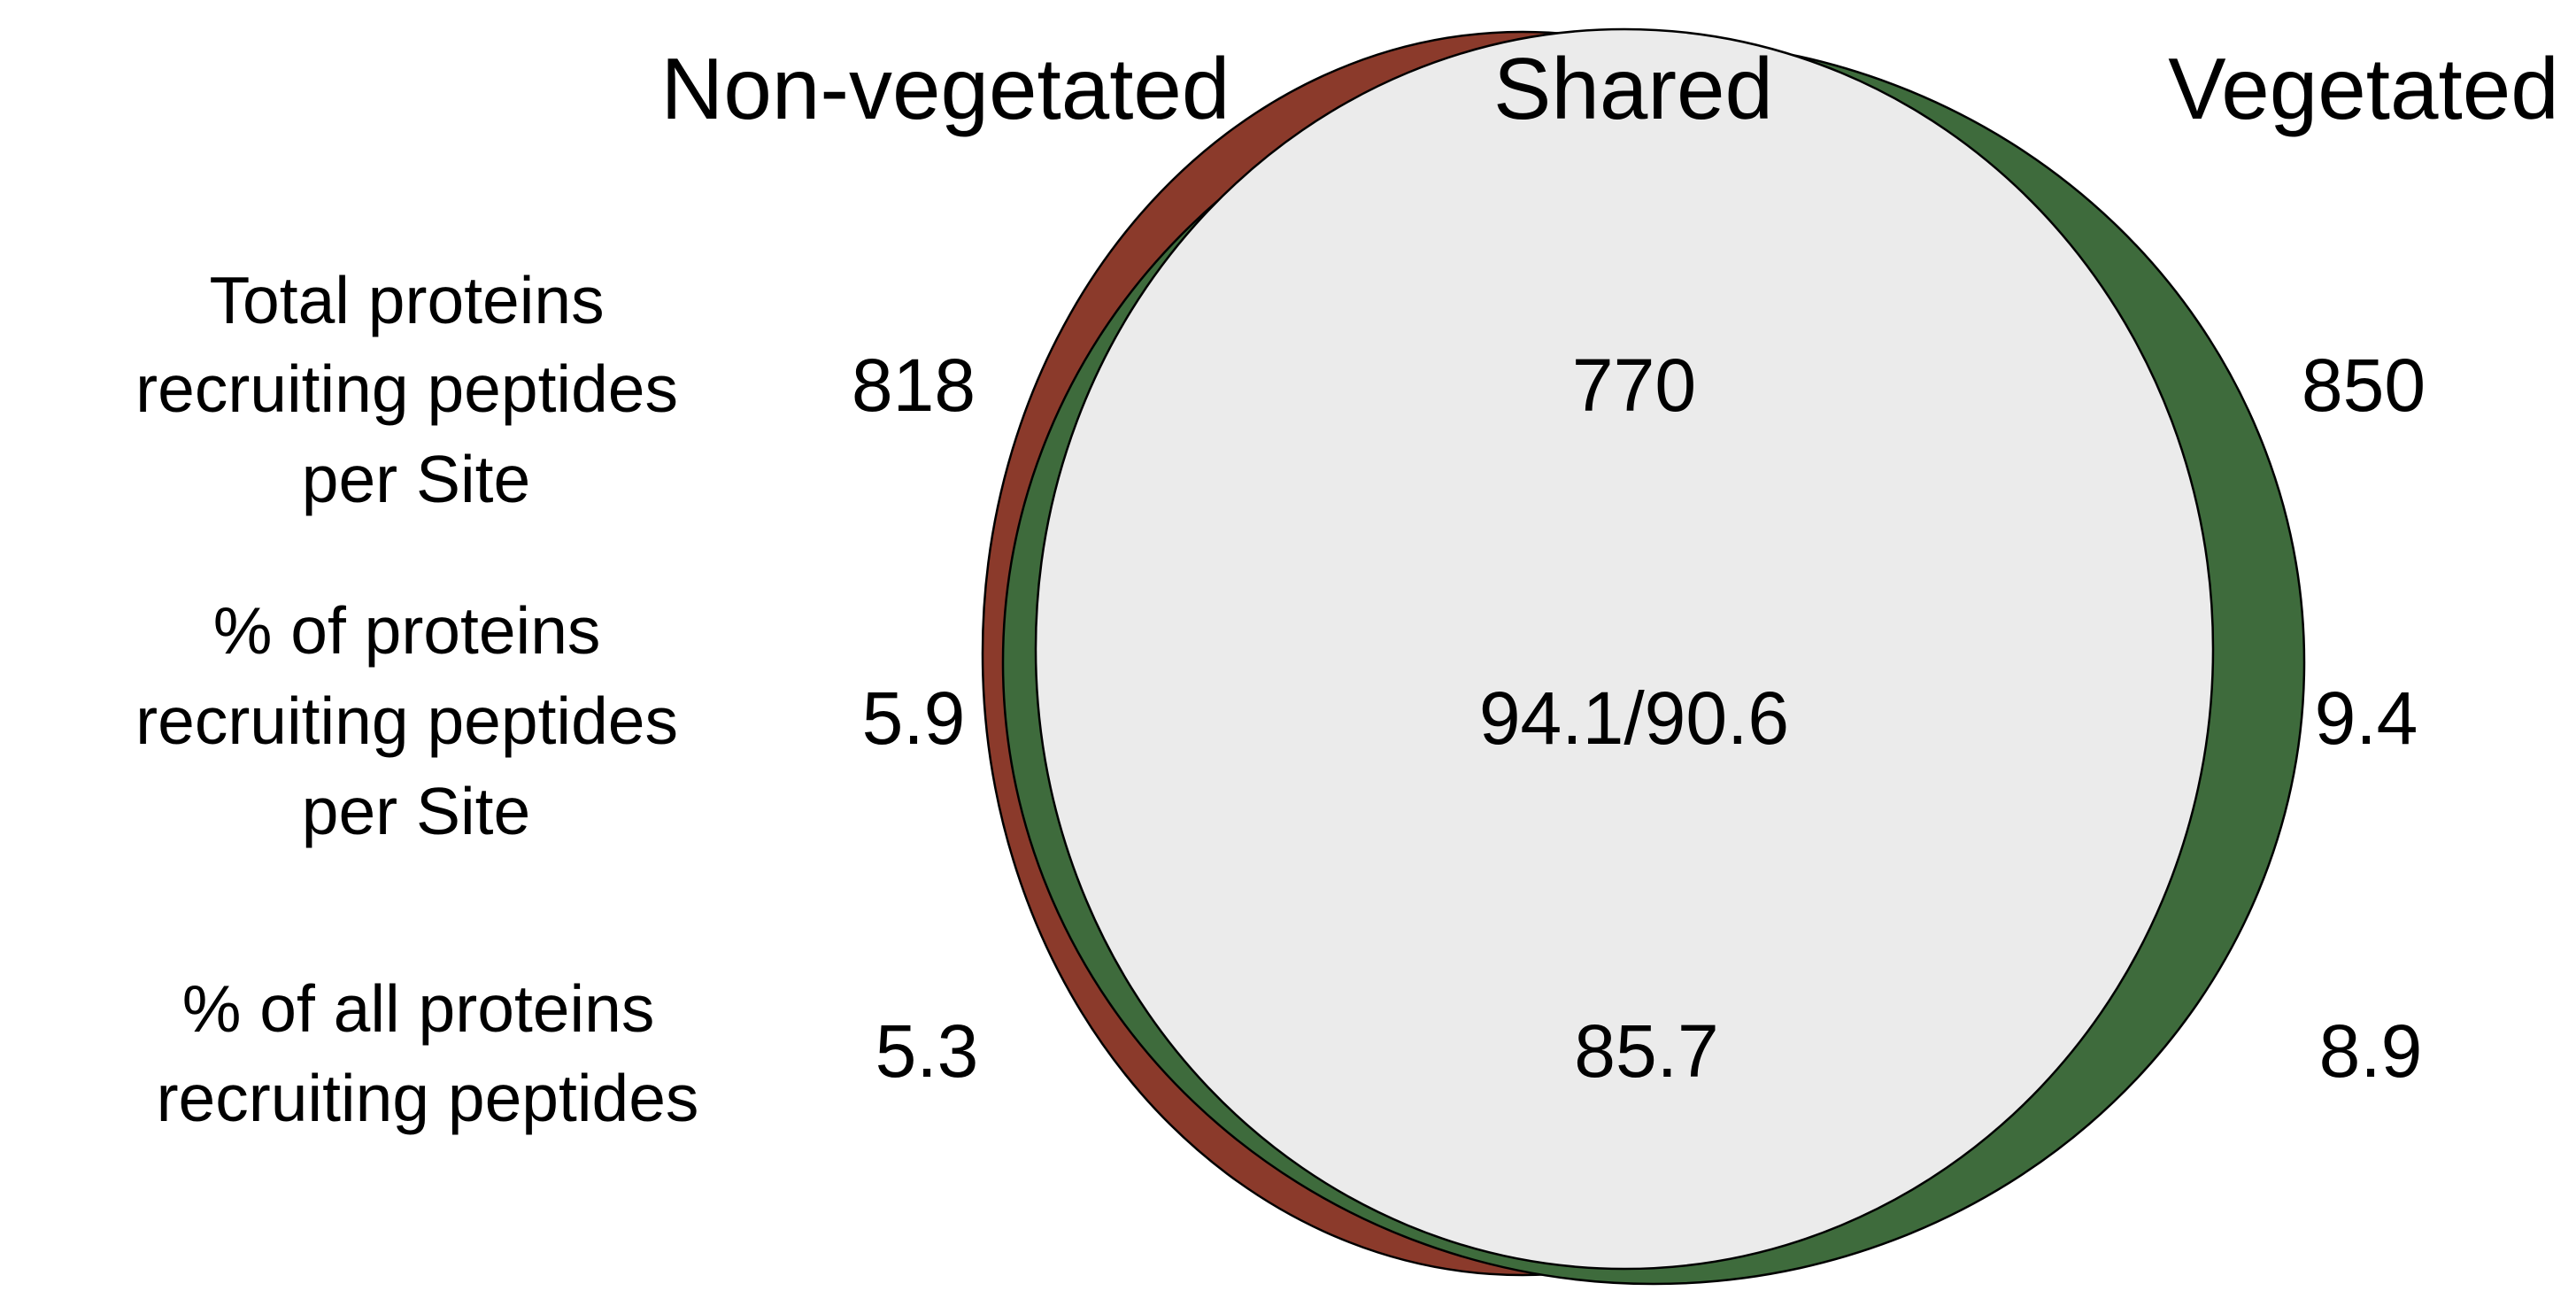  I want to click on value-percent-non-vegetated: 5.9, so click(914, 718).